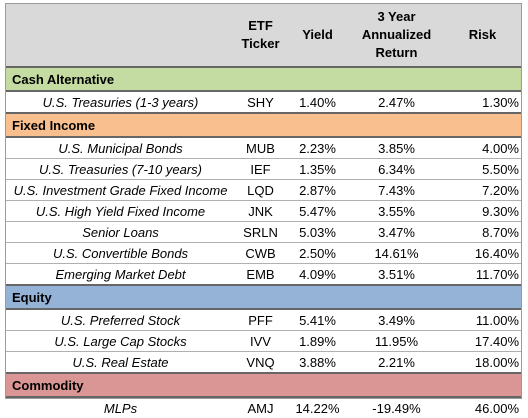 The width and height of the screenshot is (528, 418). I want to click on yield: 1.40%, so click(317, 102).